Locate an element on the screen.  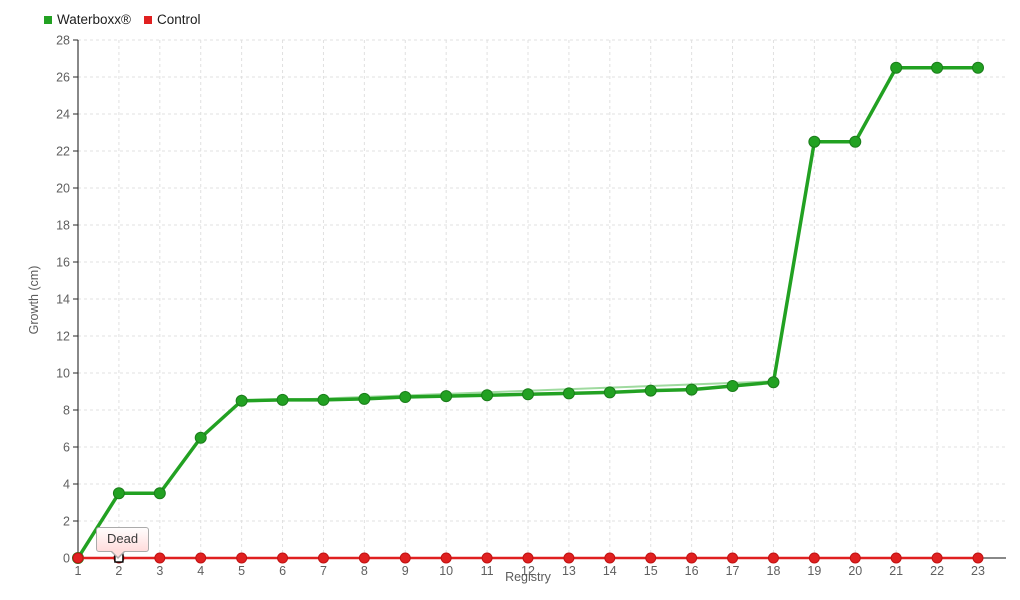
x-tick-label: 21 is located at coordinates (896, 571).